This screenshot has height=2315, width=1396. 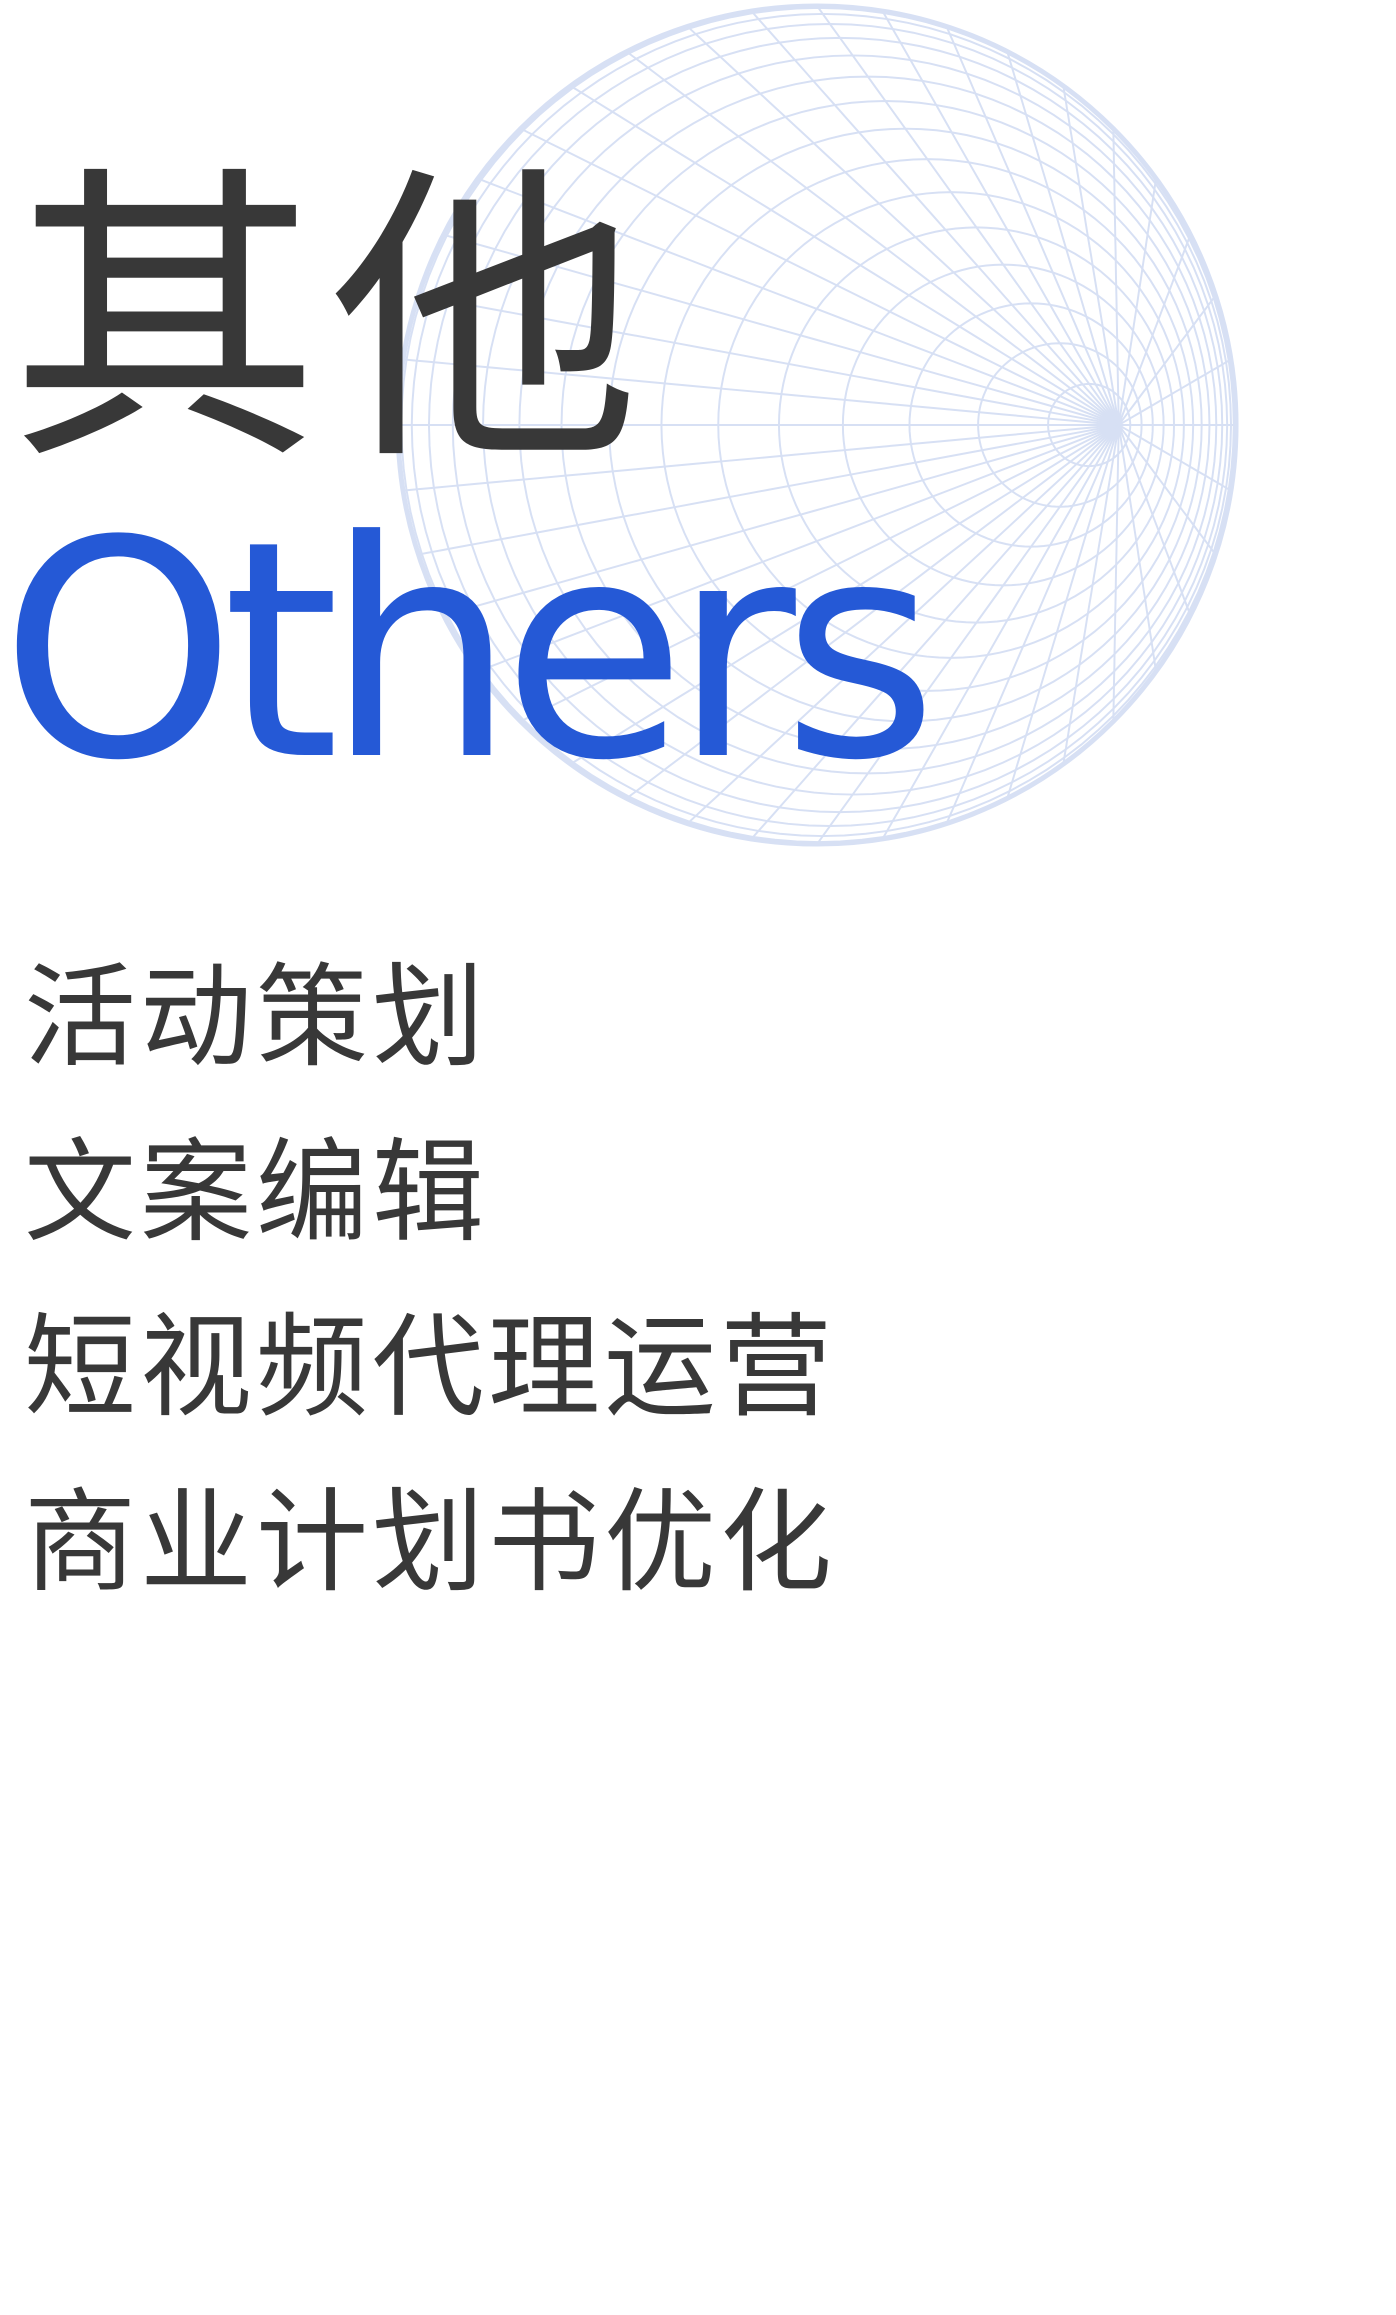 What do you see at coordinates (256, 1018) in the screenshot?
I see `service-item-event-planning: 活动策划` at bounding box center [256, 1018].